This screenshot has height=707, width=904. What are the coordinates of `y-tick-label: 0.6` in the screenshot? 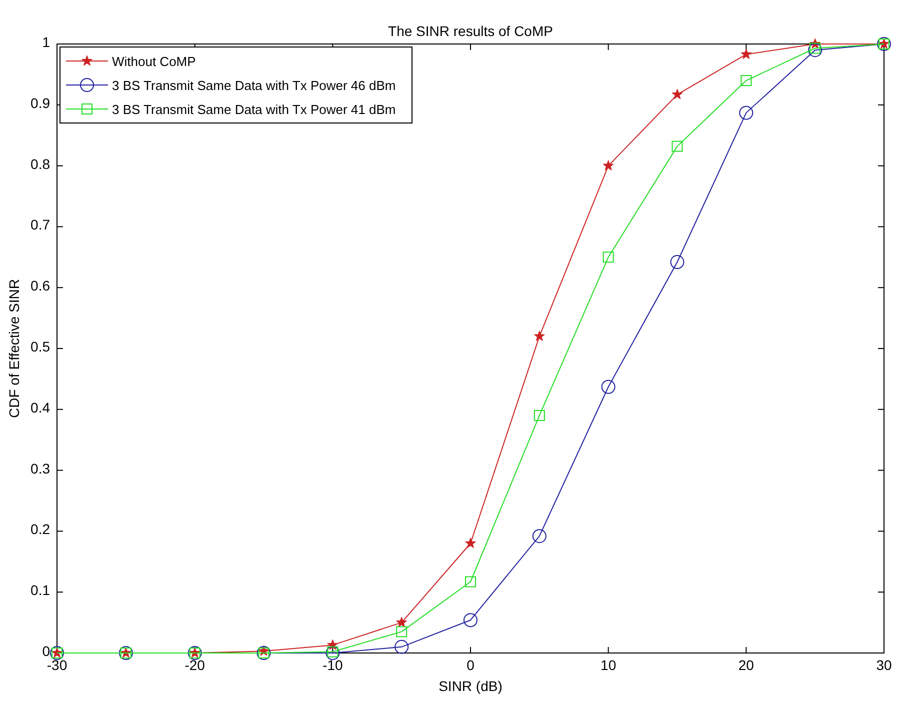 It's located at (40, 286).